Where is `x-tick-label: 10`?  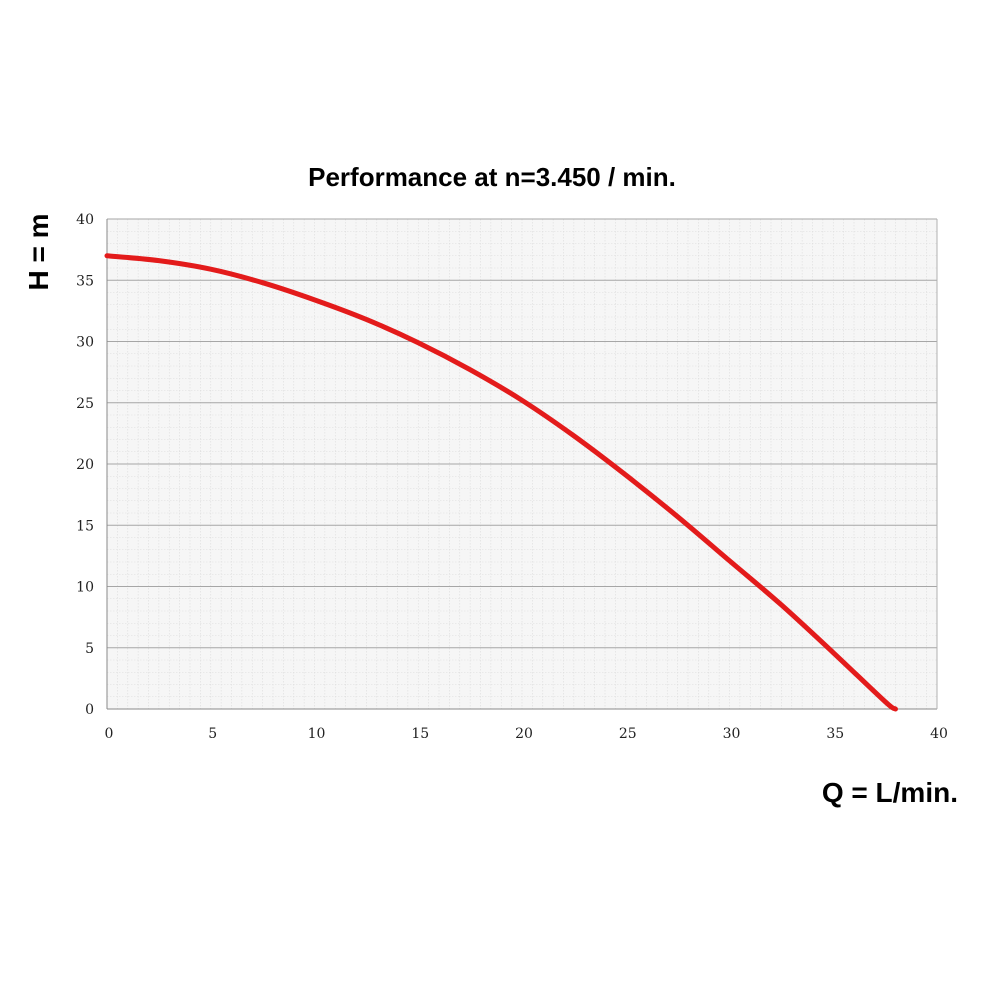
x-tick-label: 10 is located at coordinates (317, 734).